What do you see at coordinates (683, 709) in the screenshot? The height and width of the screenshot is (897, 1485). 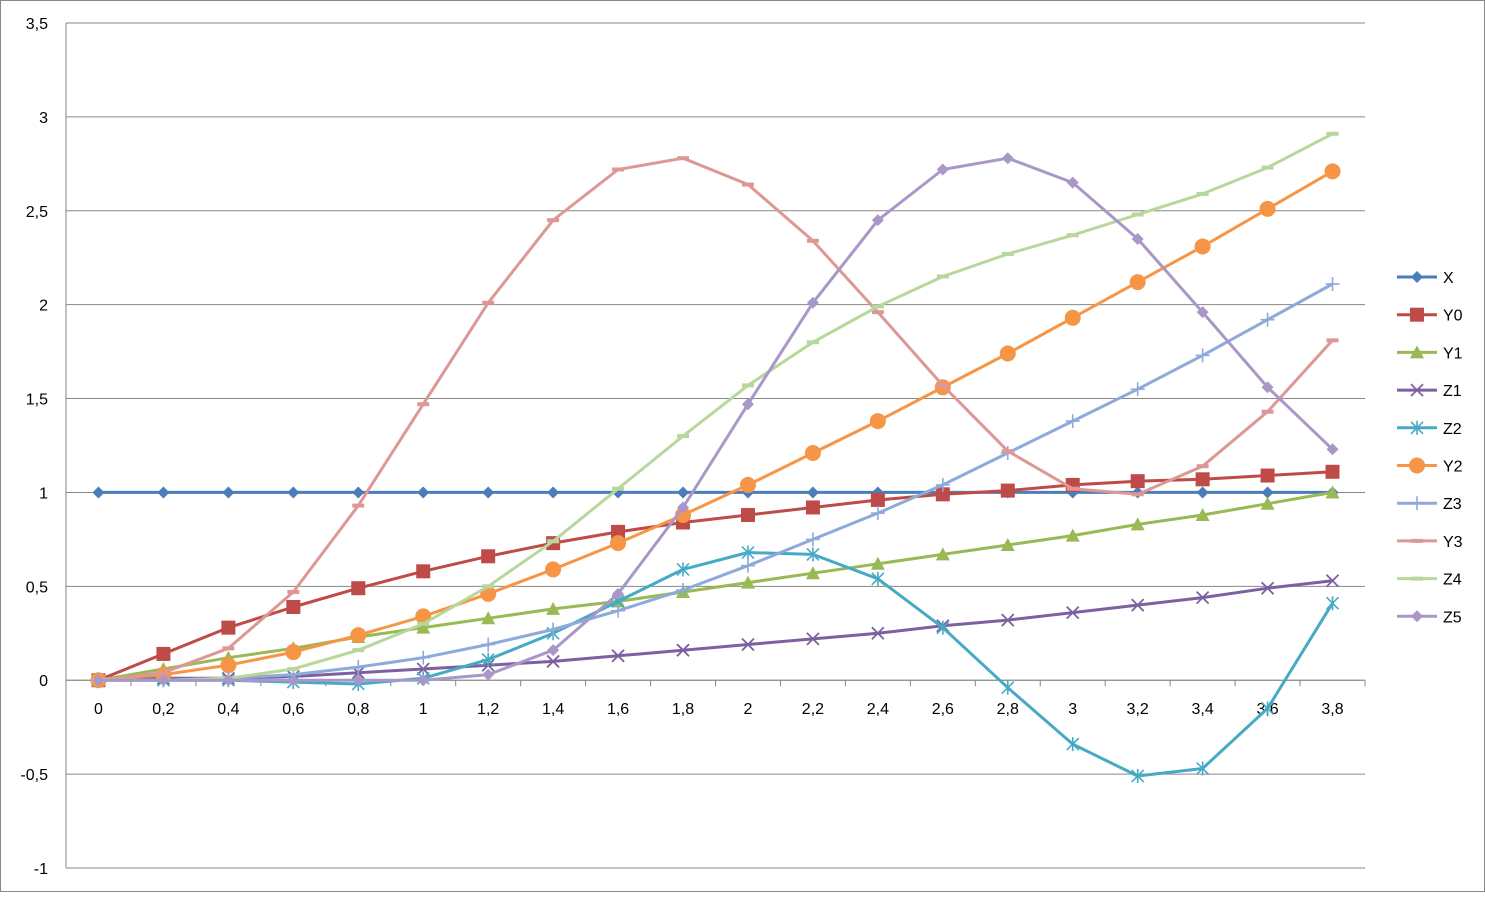 I see `x-tick-label: 1,8` at bounding box center [683, 709].